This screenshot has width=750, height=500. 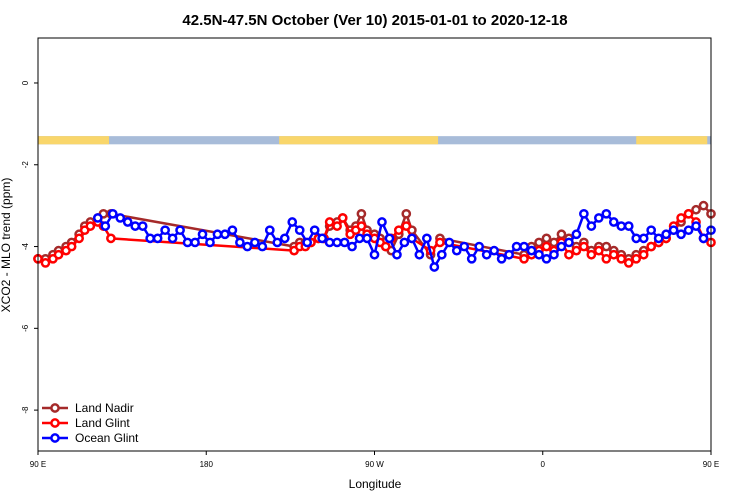 What do you see at coordinates (25, 410) in the screenshot?
I see `y-tick-label: -8` at bounding box center [25, 410].